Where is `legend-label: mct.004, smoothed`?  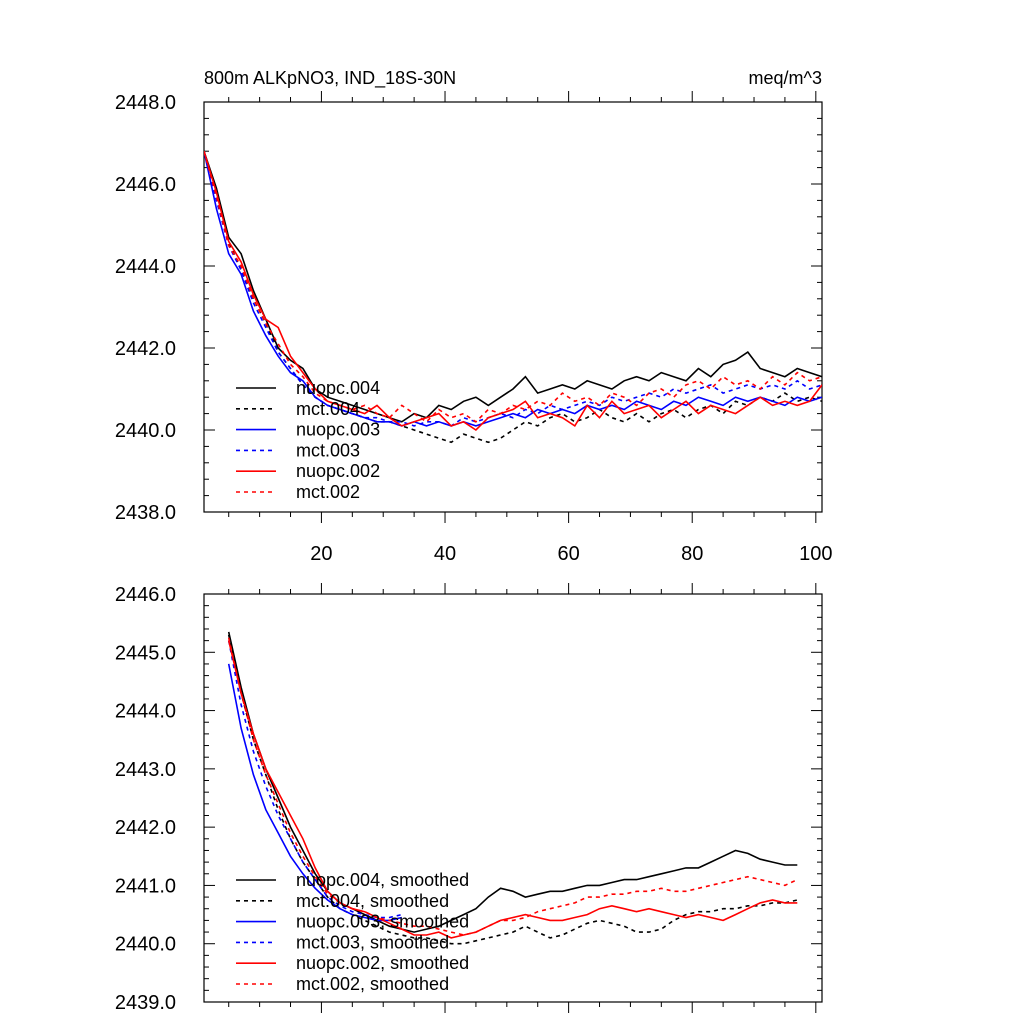
legend-label: mct.004, smoothed is located at coordinates (372, 901).